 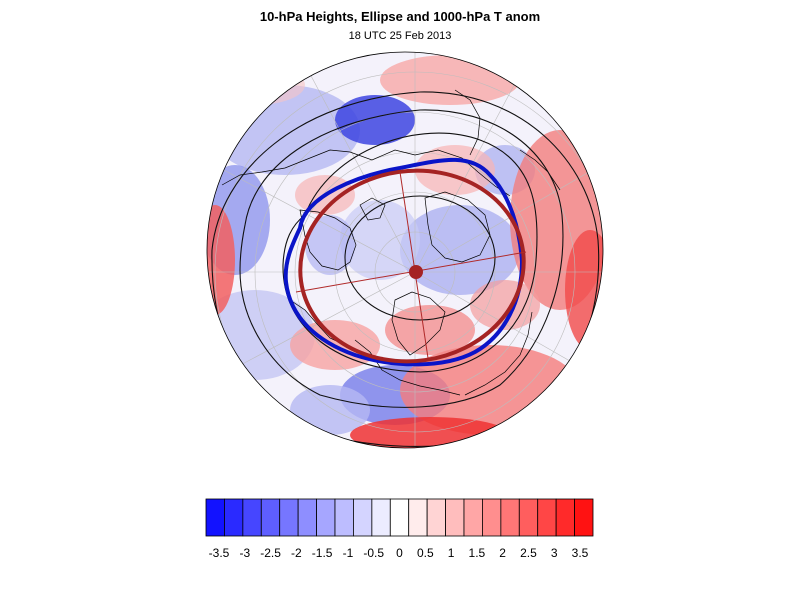 What do you see at coordinates (528, 553) in the screenshot?
I see `colorbar-tick-label: 2.5` at bounding box center [528, 553].